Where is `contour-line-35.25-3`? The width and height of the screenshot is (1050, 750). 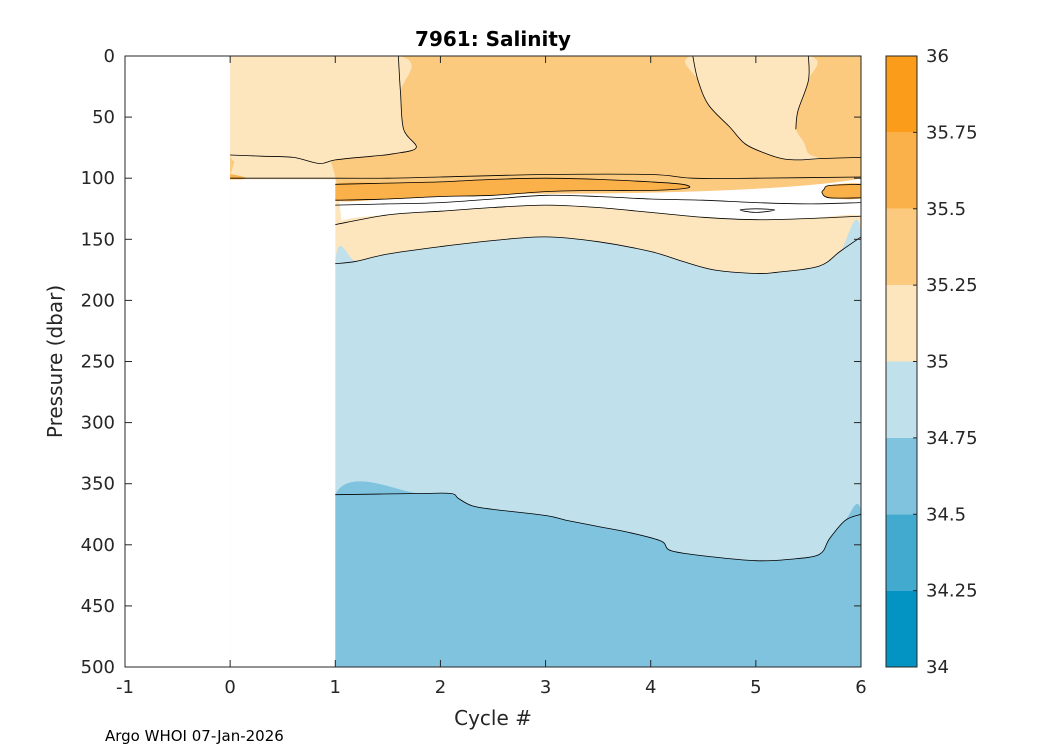
contour-line-35.25-3 is located at coordinates (545, 176).